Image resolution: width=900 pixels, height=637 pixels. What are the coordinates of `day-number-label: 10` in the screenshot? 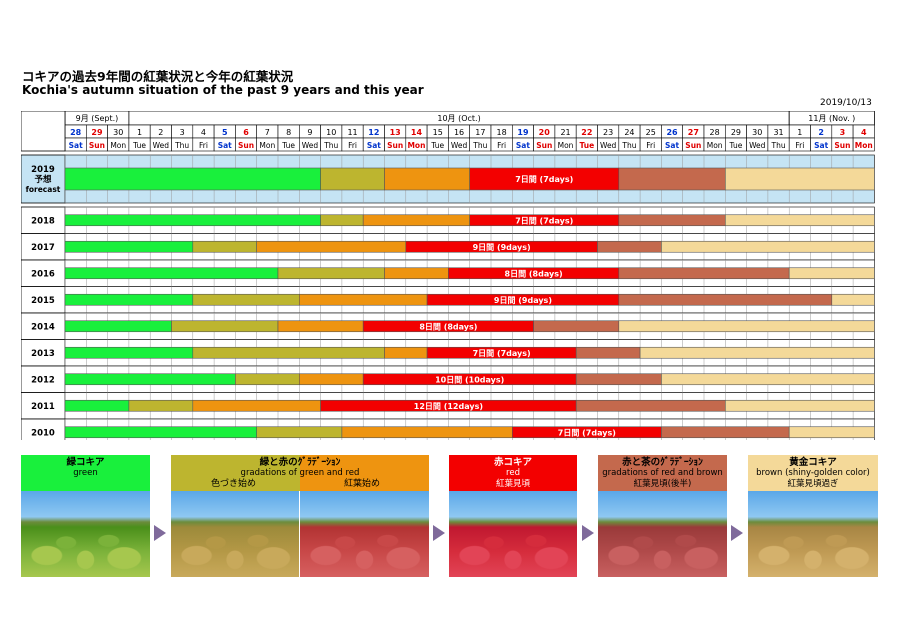 It's located at (331, 132).